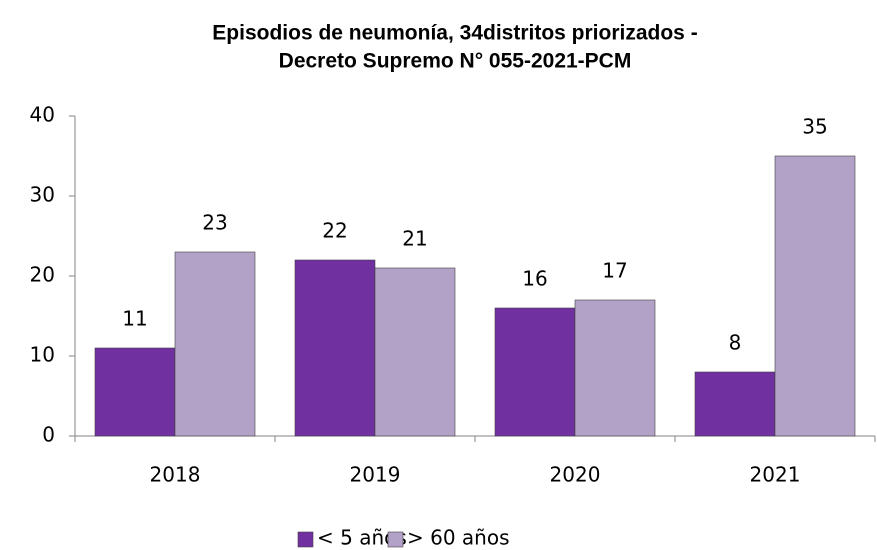 The height and width of the screenshot is (550, 877). Describe the element at coordinates (455, 61) in the screenshot. I see `chart-title: Decreto Supremo N° 055-2021-PCM` at that location.